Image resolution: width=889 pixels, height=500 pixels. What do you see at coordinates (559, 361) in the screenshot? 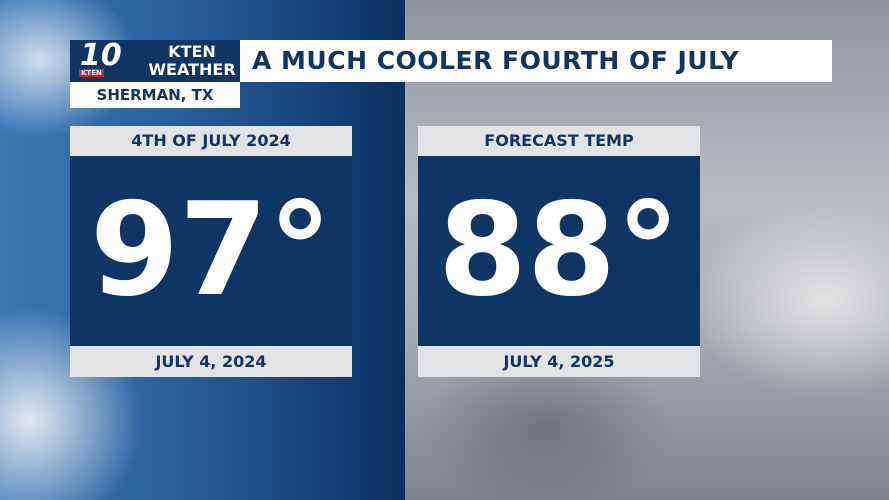
I see `panel-date: JULY 4, 2025` at bounding box center [559, 361].